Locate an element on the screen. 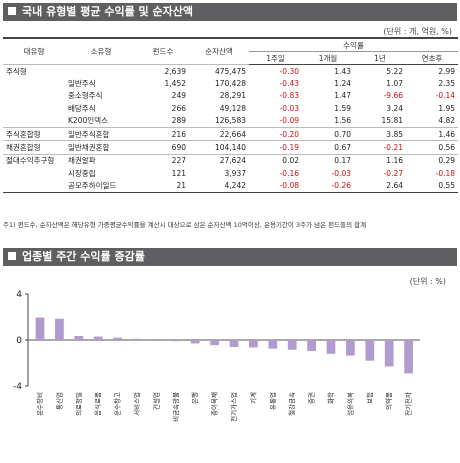 The image size is (460, 463). chart-unit-label: (단위 : %) is located at coordinates (427, 281).